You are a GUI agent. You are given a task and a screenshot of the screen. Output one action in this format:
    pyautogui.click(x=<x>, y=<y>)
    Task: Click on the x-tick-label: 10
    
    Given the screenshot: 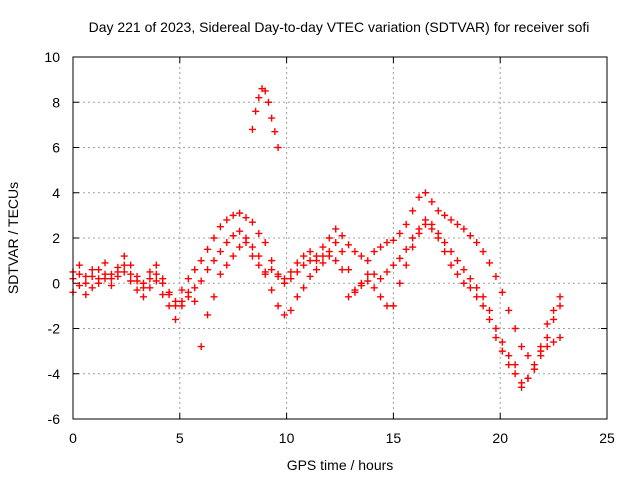 What is the action you would take?
    pyautogui.click(x=287, y=438)
    